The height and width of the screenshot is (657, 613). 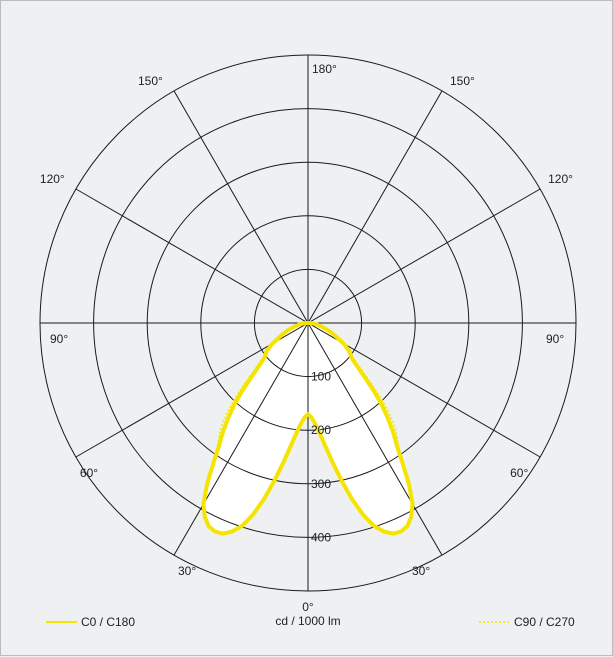 I want to click on legend-label-c0-c180: C0 / C180, so click(x=108, y=622).